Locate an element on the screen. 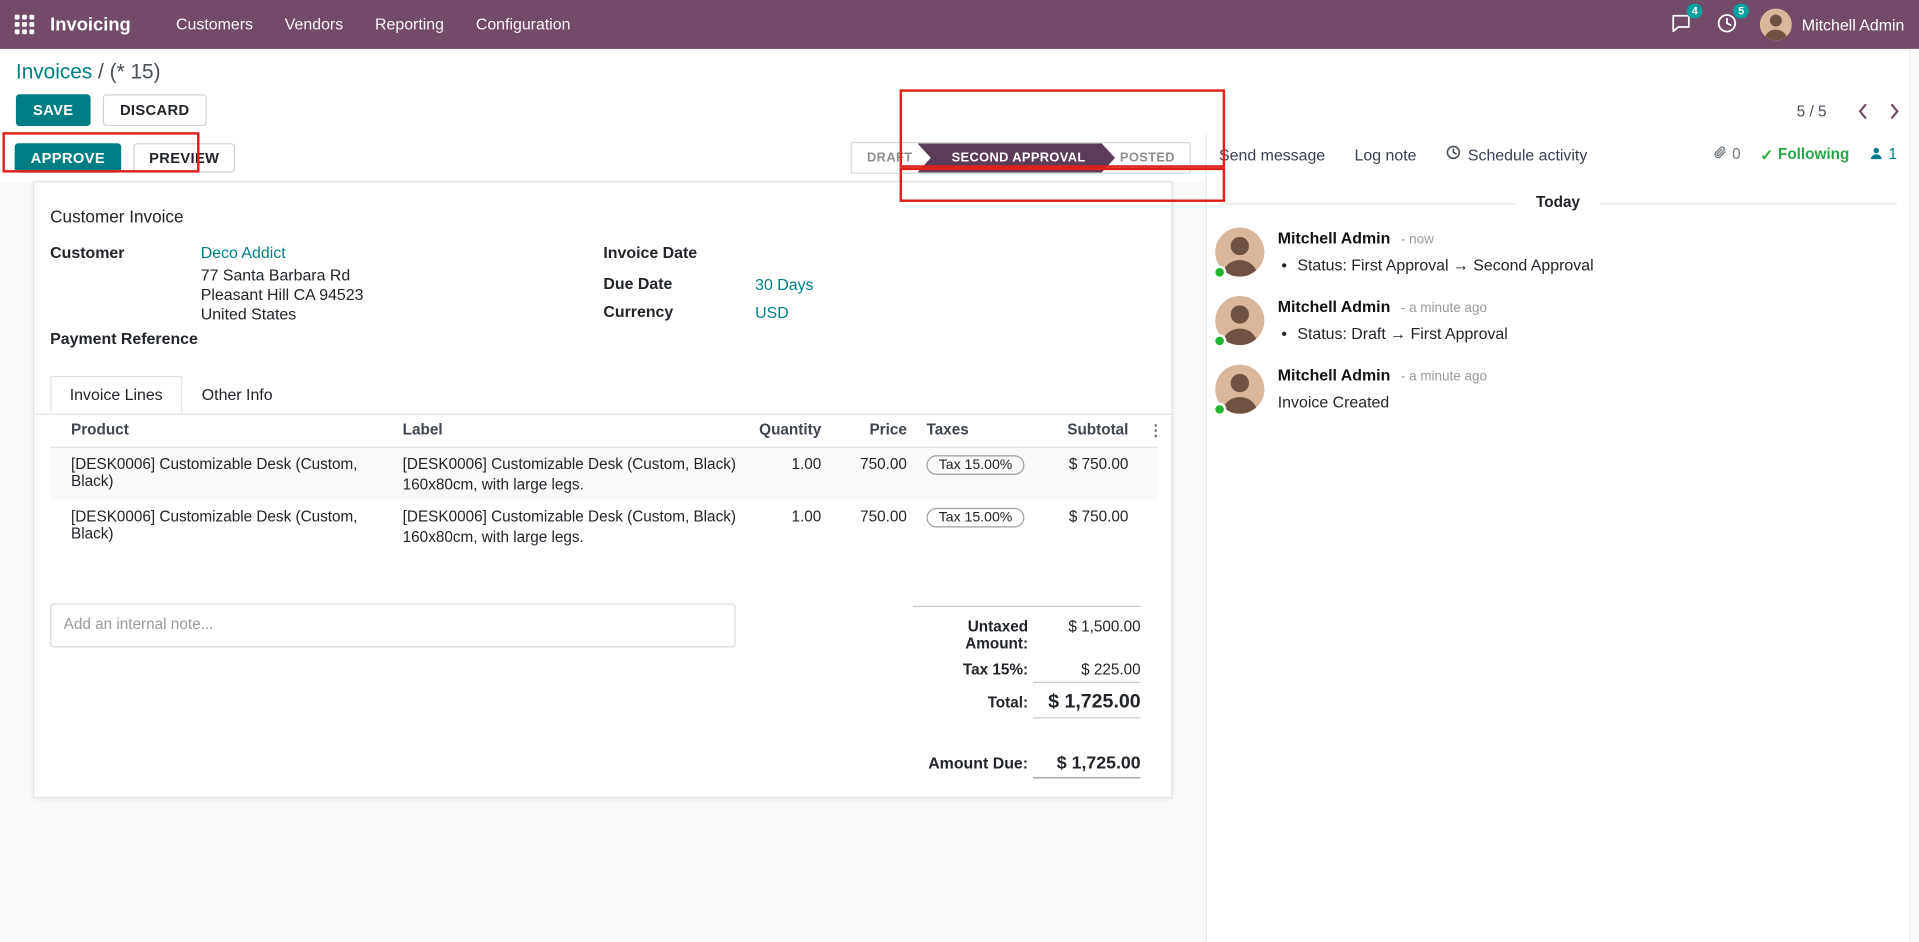  col-header-product: Product is located at coordinates (99, 430).